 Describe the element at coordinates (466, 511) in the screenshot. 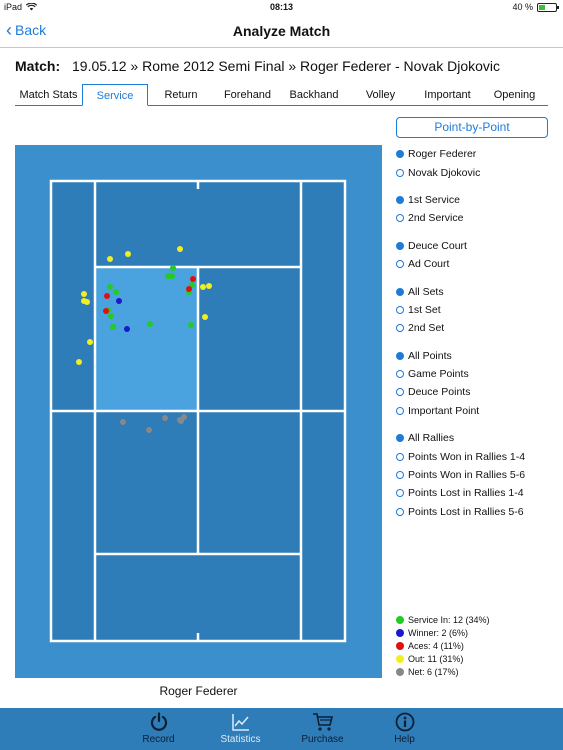

I see `filter-option-label: Points Lost in Rallies 5-6` at that location.